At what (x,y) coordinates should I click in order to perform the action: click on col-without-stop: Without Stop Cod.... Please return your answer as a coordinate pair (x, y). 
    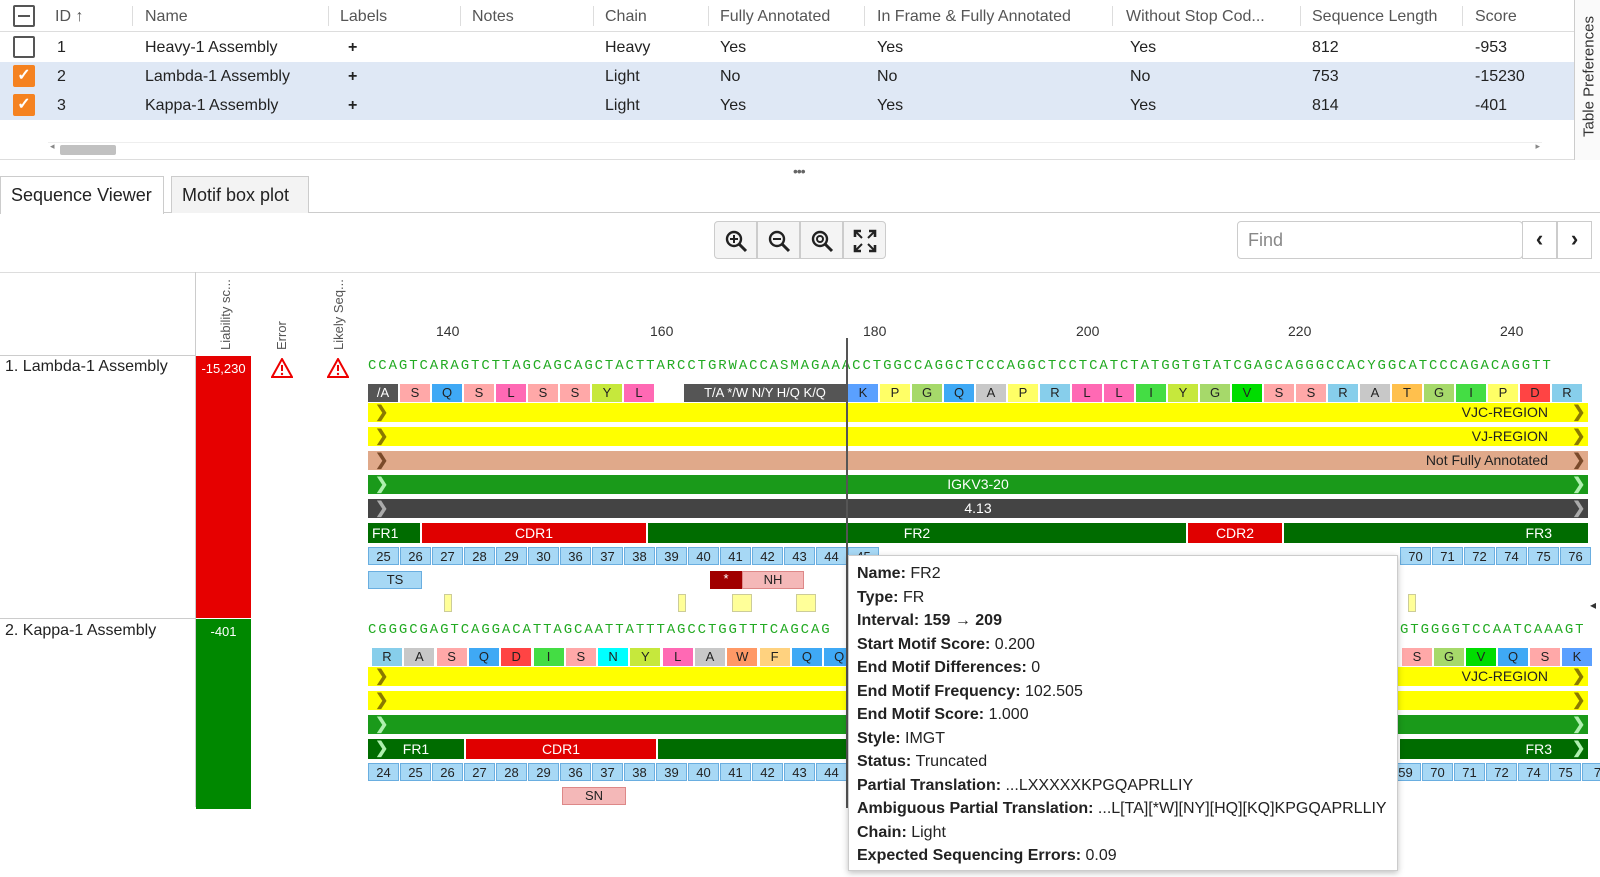
    Looking at the image, I should click on (1195, 16).